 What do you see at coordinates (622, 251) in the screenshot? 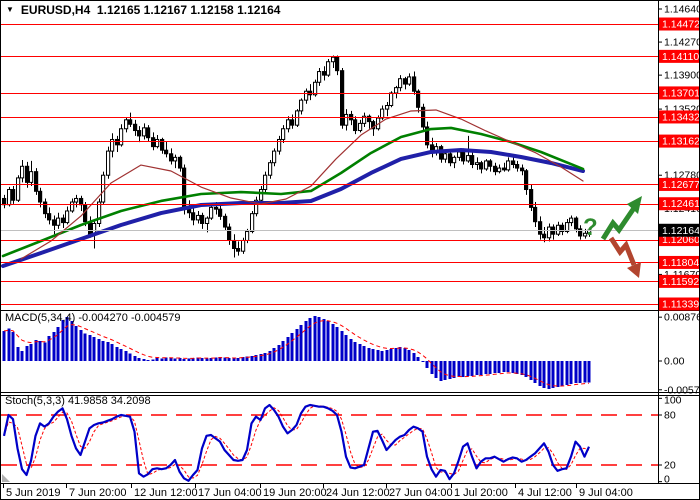
I see `down-arrow-icon` at bounding box center [622, 251].